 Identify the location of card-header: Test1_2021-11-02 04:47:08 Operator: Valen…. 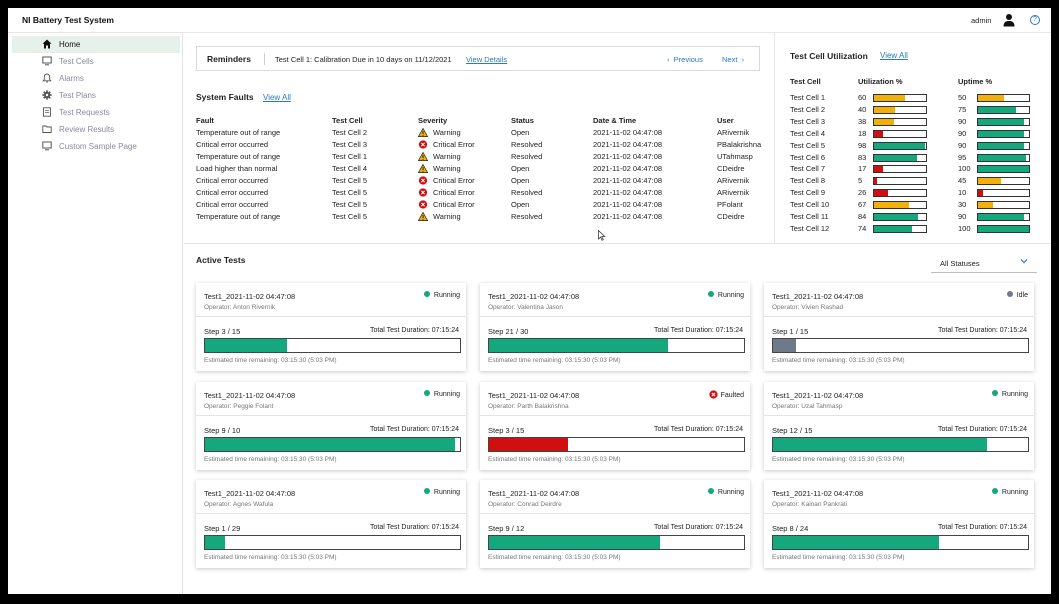
(615, 300).